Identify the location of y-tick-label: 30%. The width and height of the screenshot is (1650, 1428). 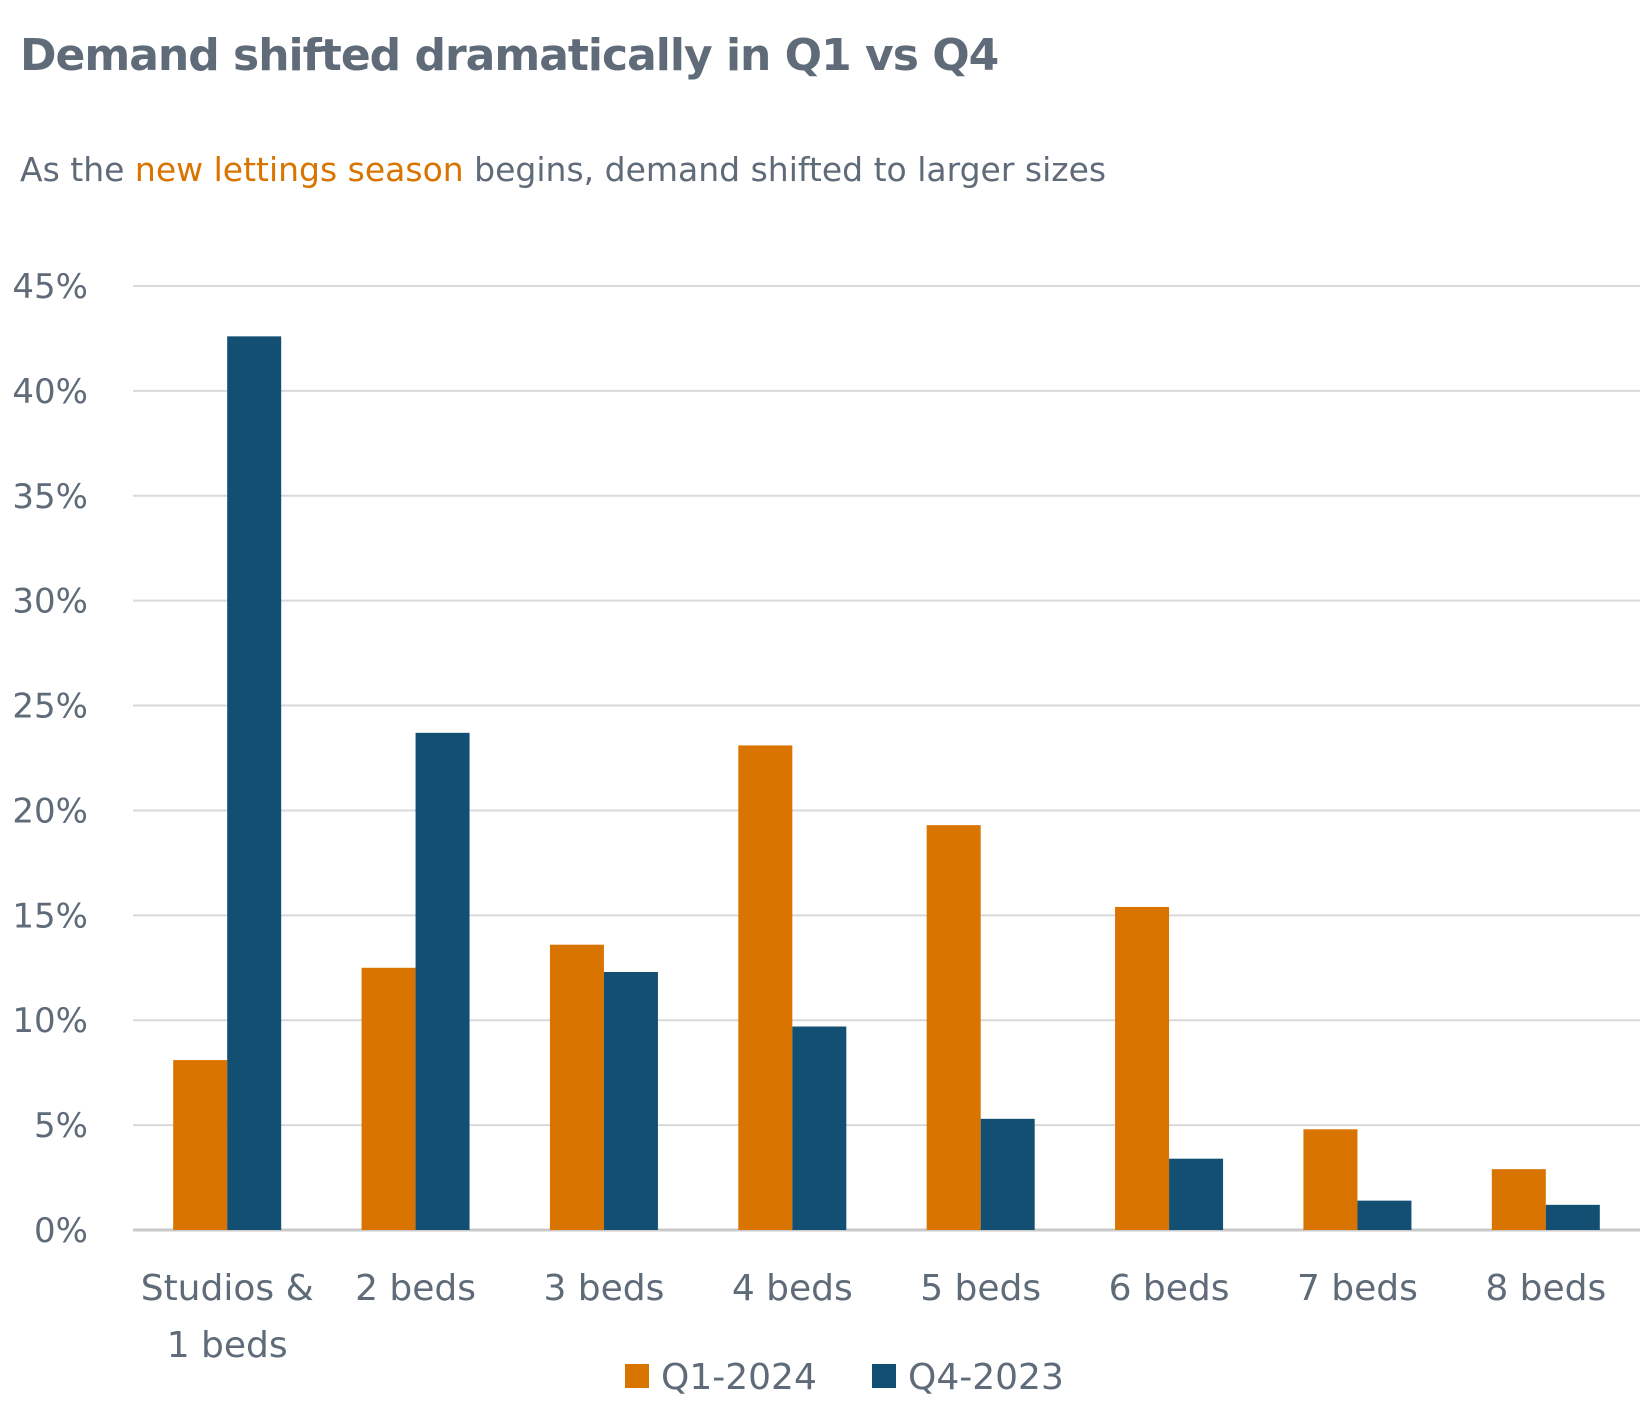
(50, 602).